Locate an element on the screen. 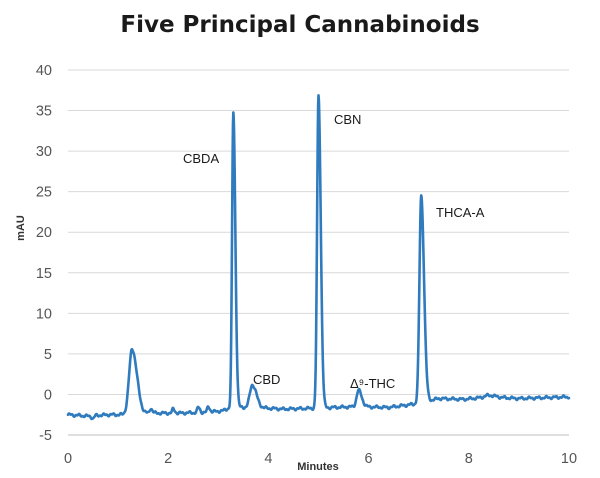  peak-label: CBD is located at coordinates (266, 379).